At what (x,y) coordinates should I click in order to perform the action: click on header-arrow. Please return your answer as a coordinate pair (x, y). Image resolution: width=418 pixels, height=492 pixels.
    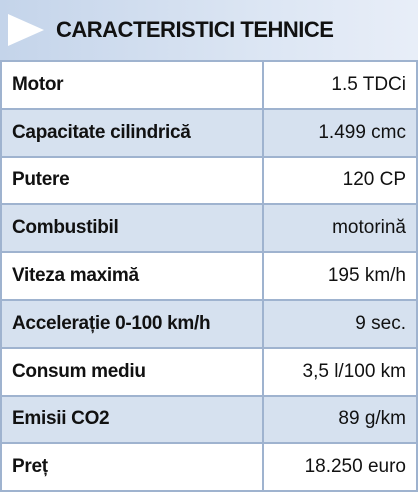
    Looking at the image, I should click on (26, 30).